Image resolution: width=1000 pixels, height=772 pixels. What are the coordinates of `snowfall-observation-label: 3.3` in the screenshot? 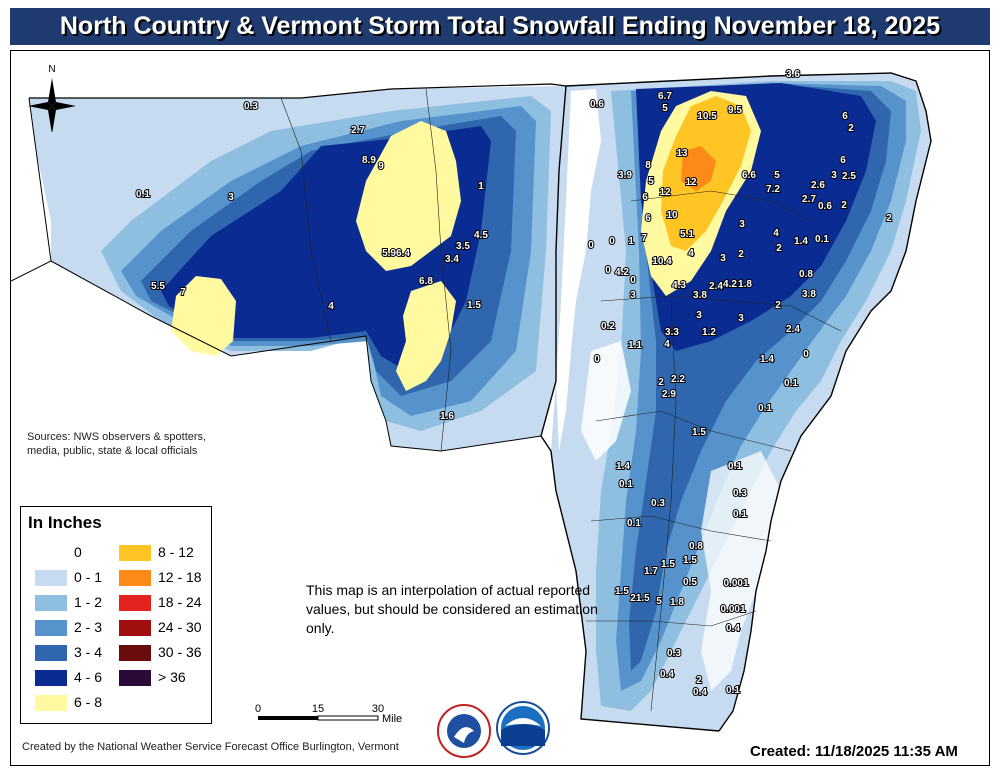 It's located at (672, 332).